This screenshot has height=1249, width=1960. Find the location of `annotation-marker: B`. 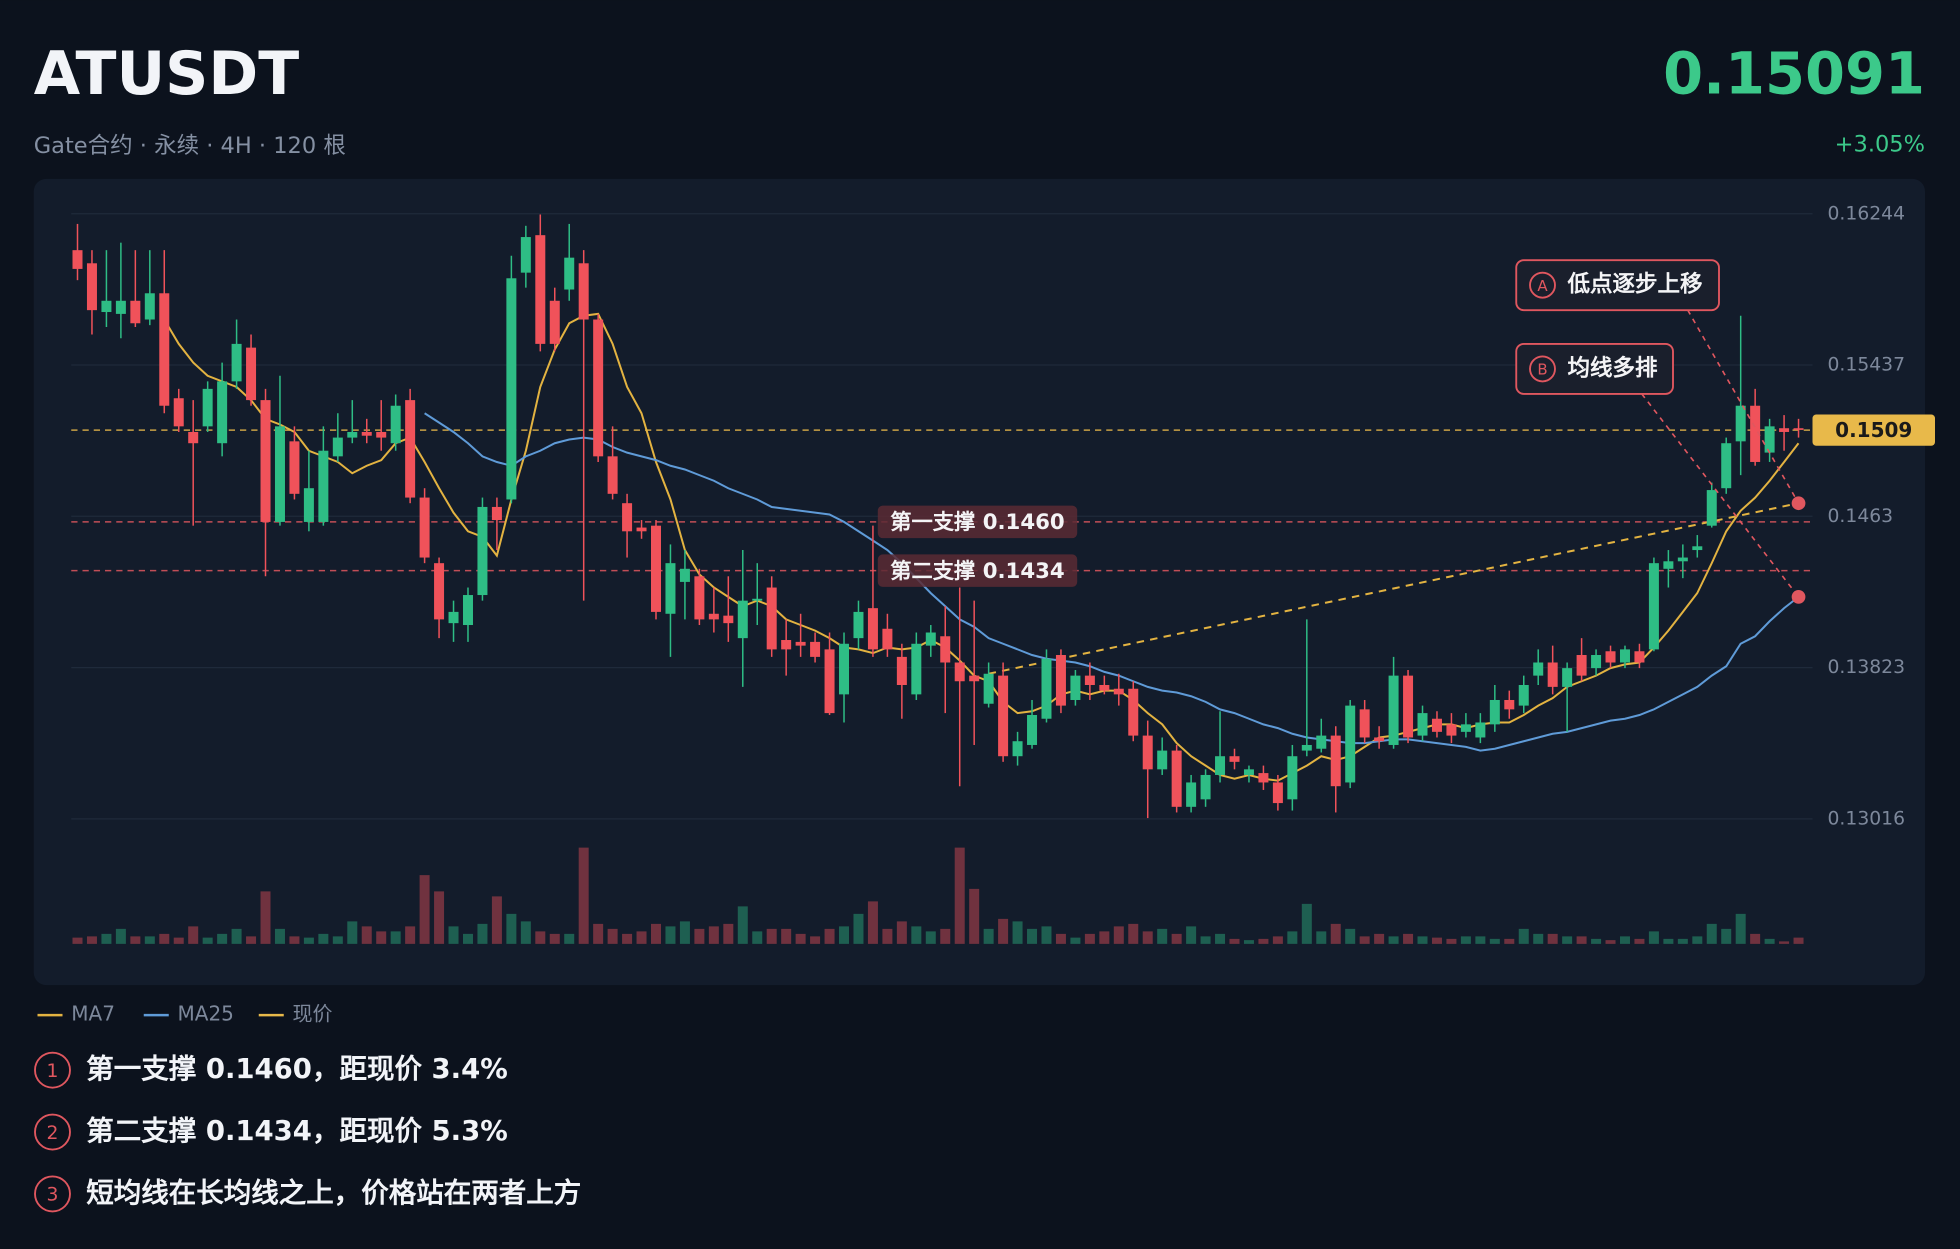

annotation-marker: B is located at coordinates (1542, 370).